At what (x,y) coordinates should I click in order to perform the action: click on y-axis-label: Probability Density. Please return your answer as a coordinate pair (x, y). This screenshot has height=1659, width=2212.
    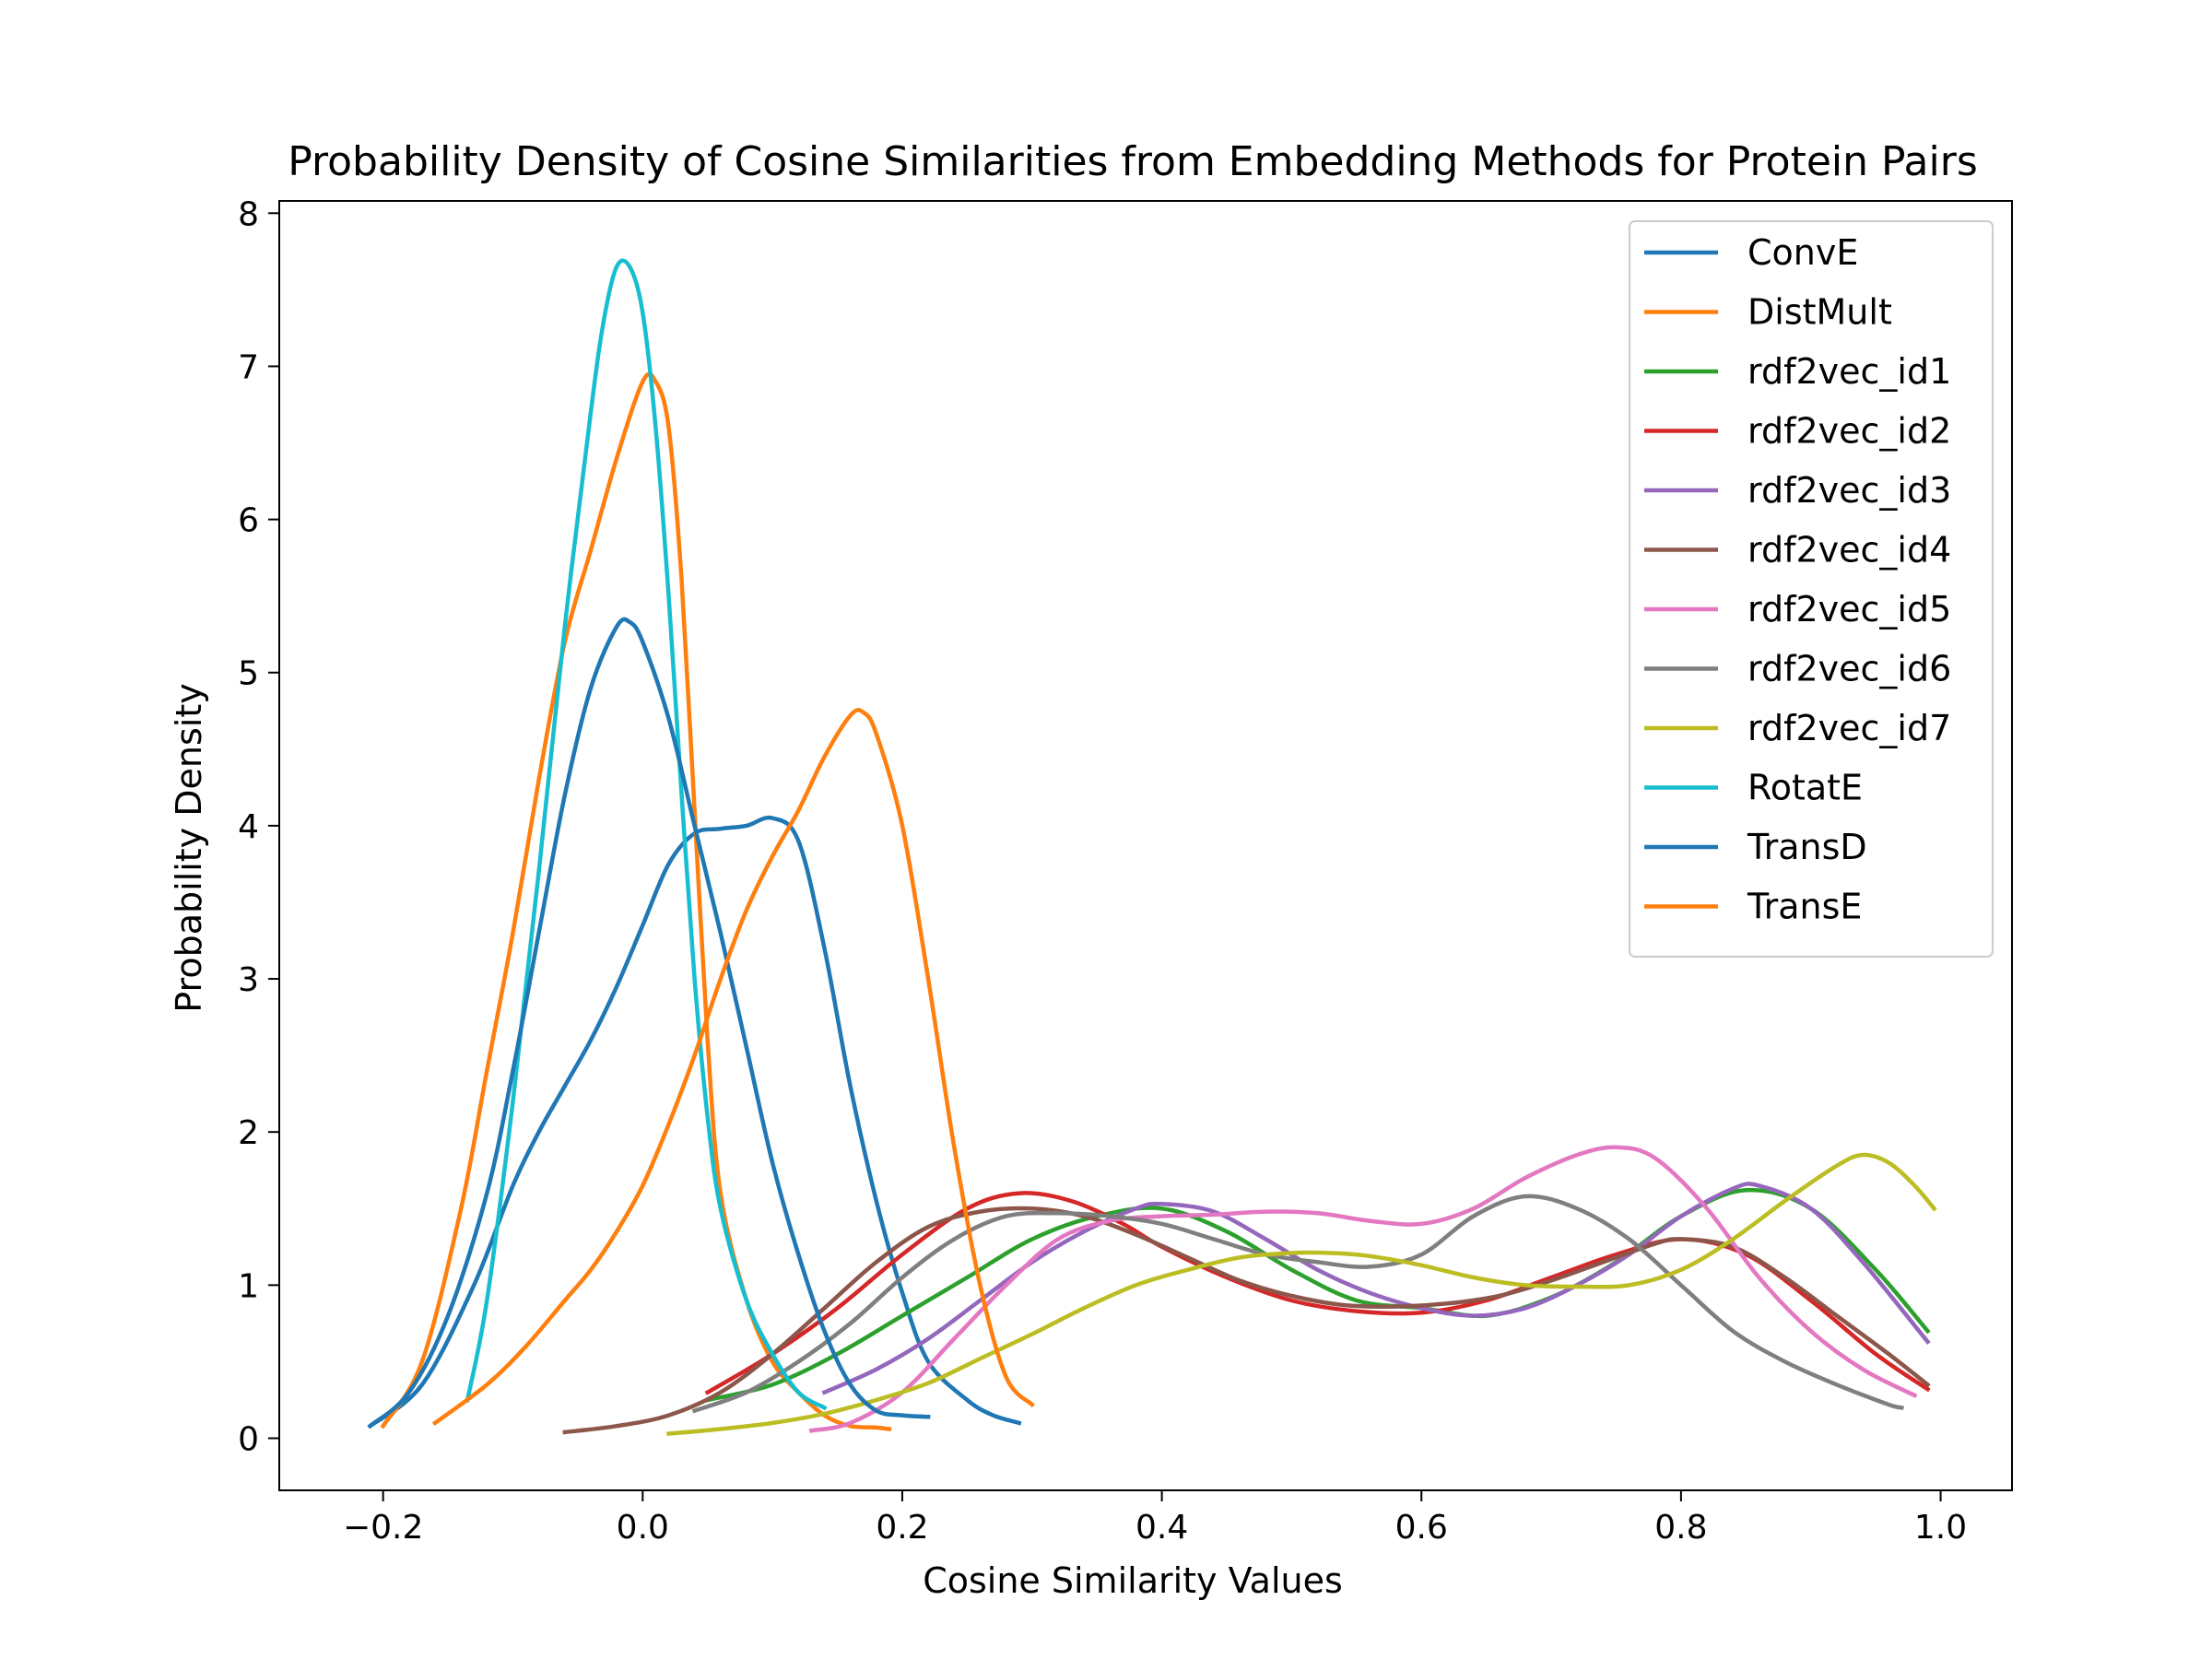
    Looking at the image, I should click on (189, 847).